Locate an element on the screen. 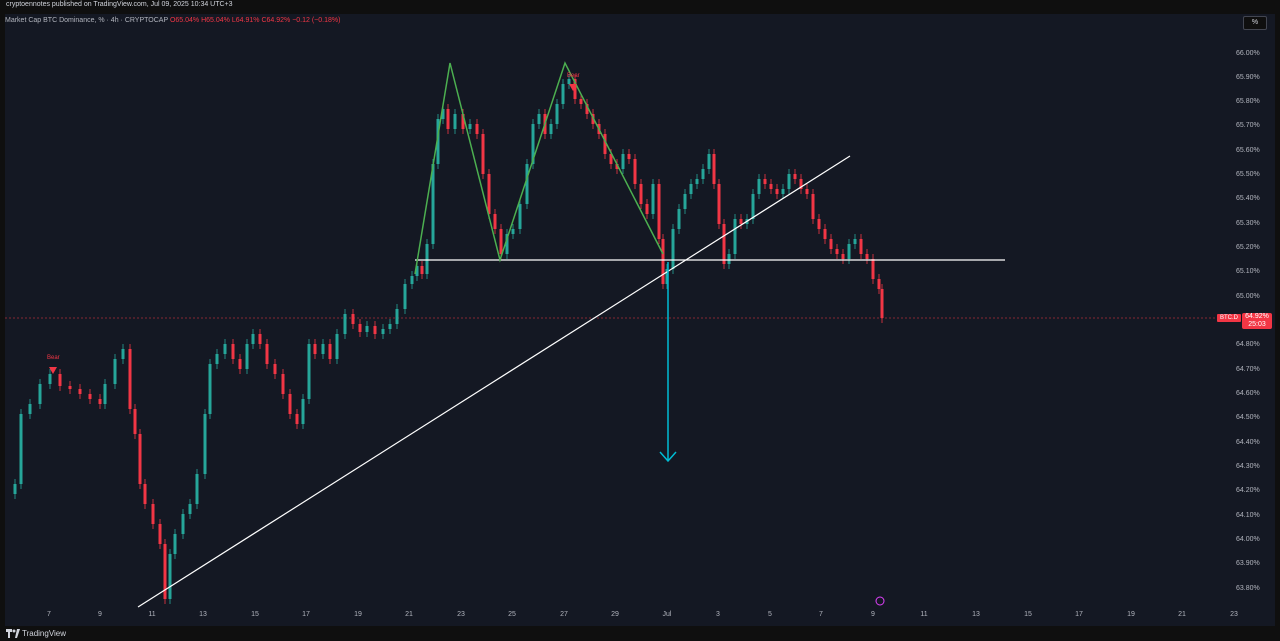 The image size is (1280, 641). price-tick: 65.90% is located at coordinates (1248, 77).